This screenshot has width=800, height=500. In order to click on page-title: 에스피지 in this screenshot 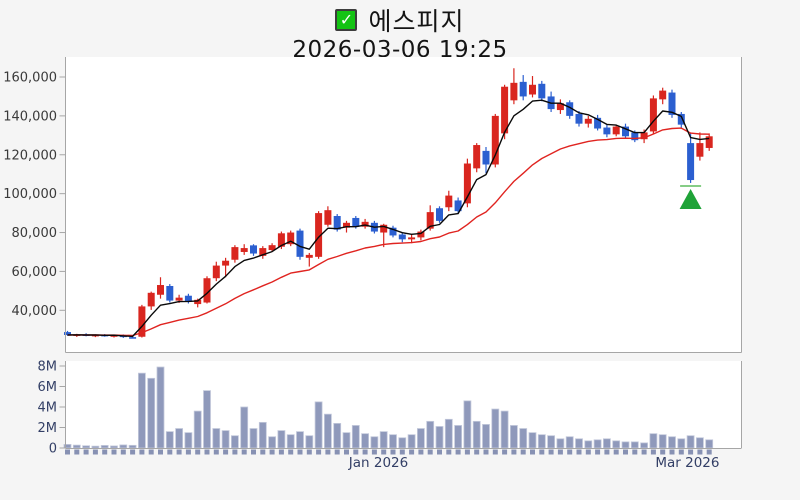, I will do `click(416, 21)`.